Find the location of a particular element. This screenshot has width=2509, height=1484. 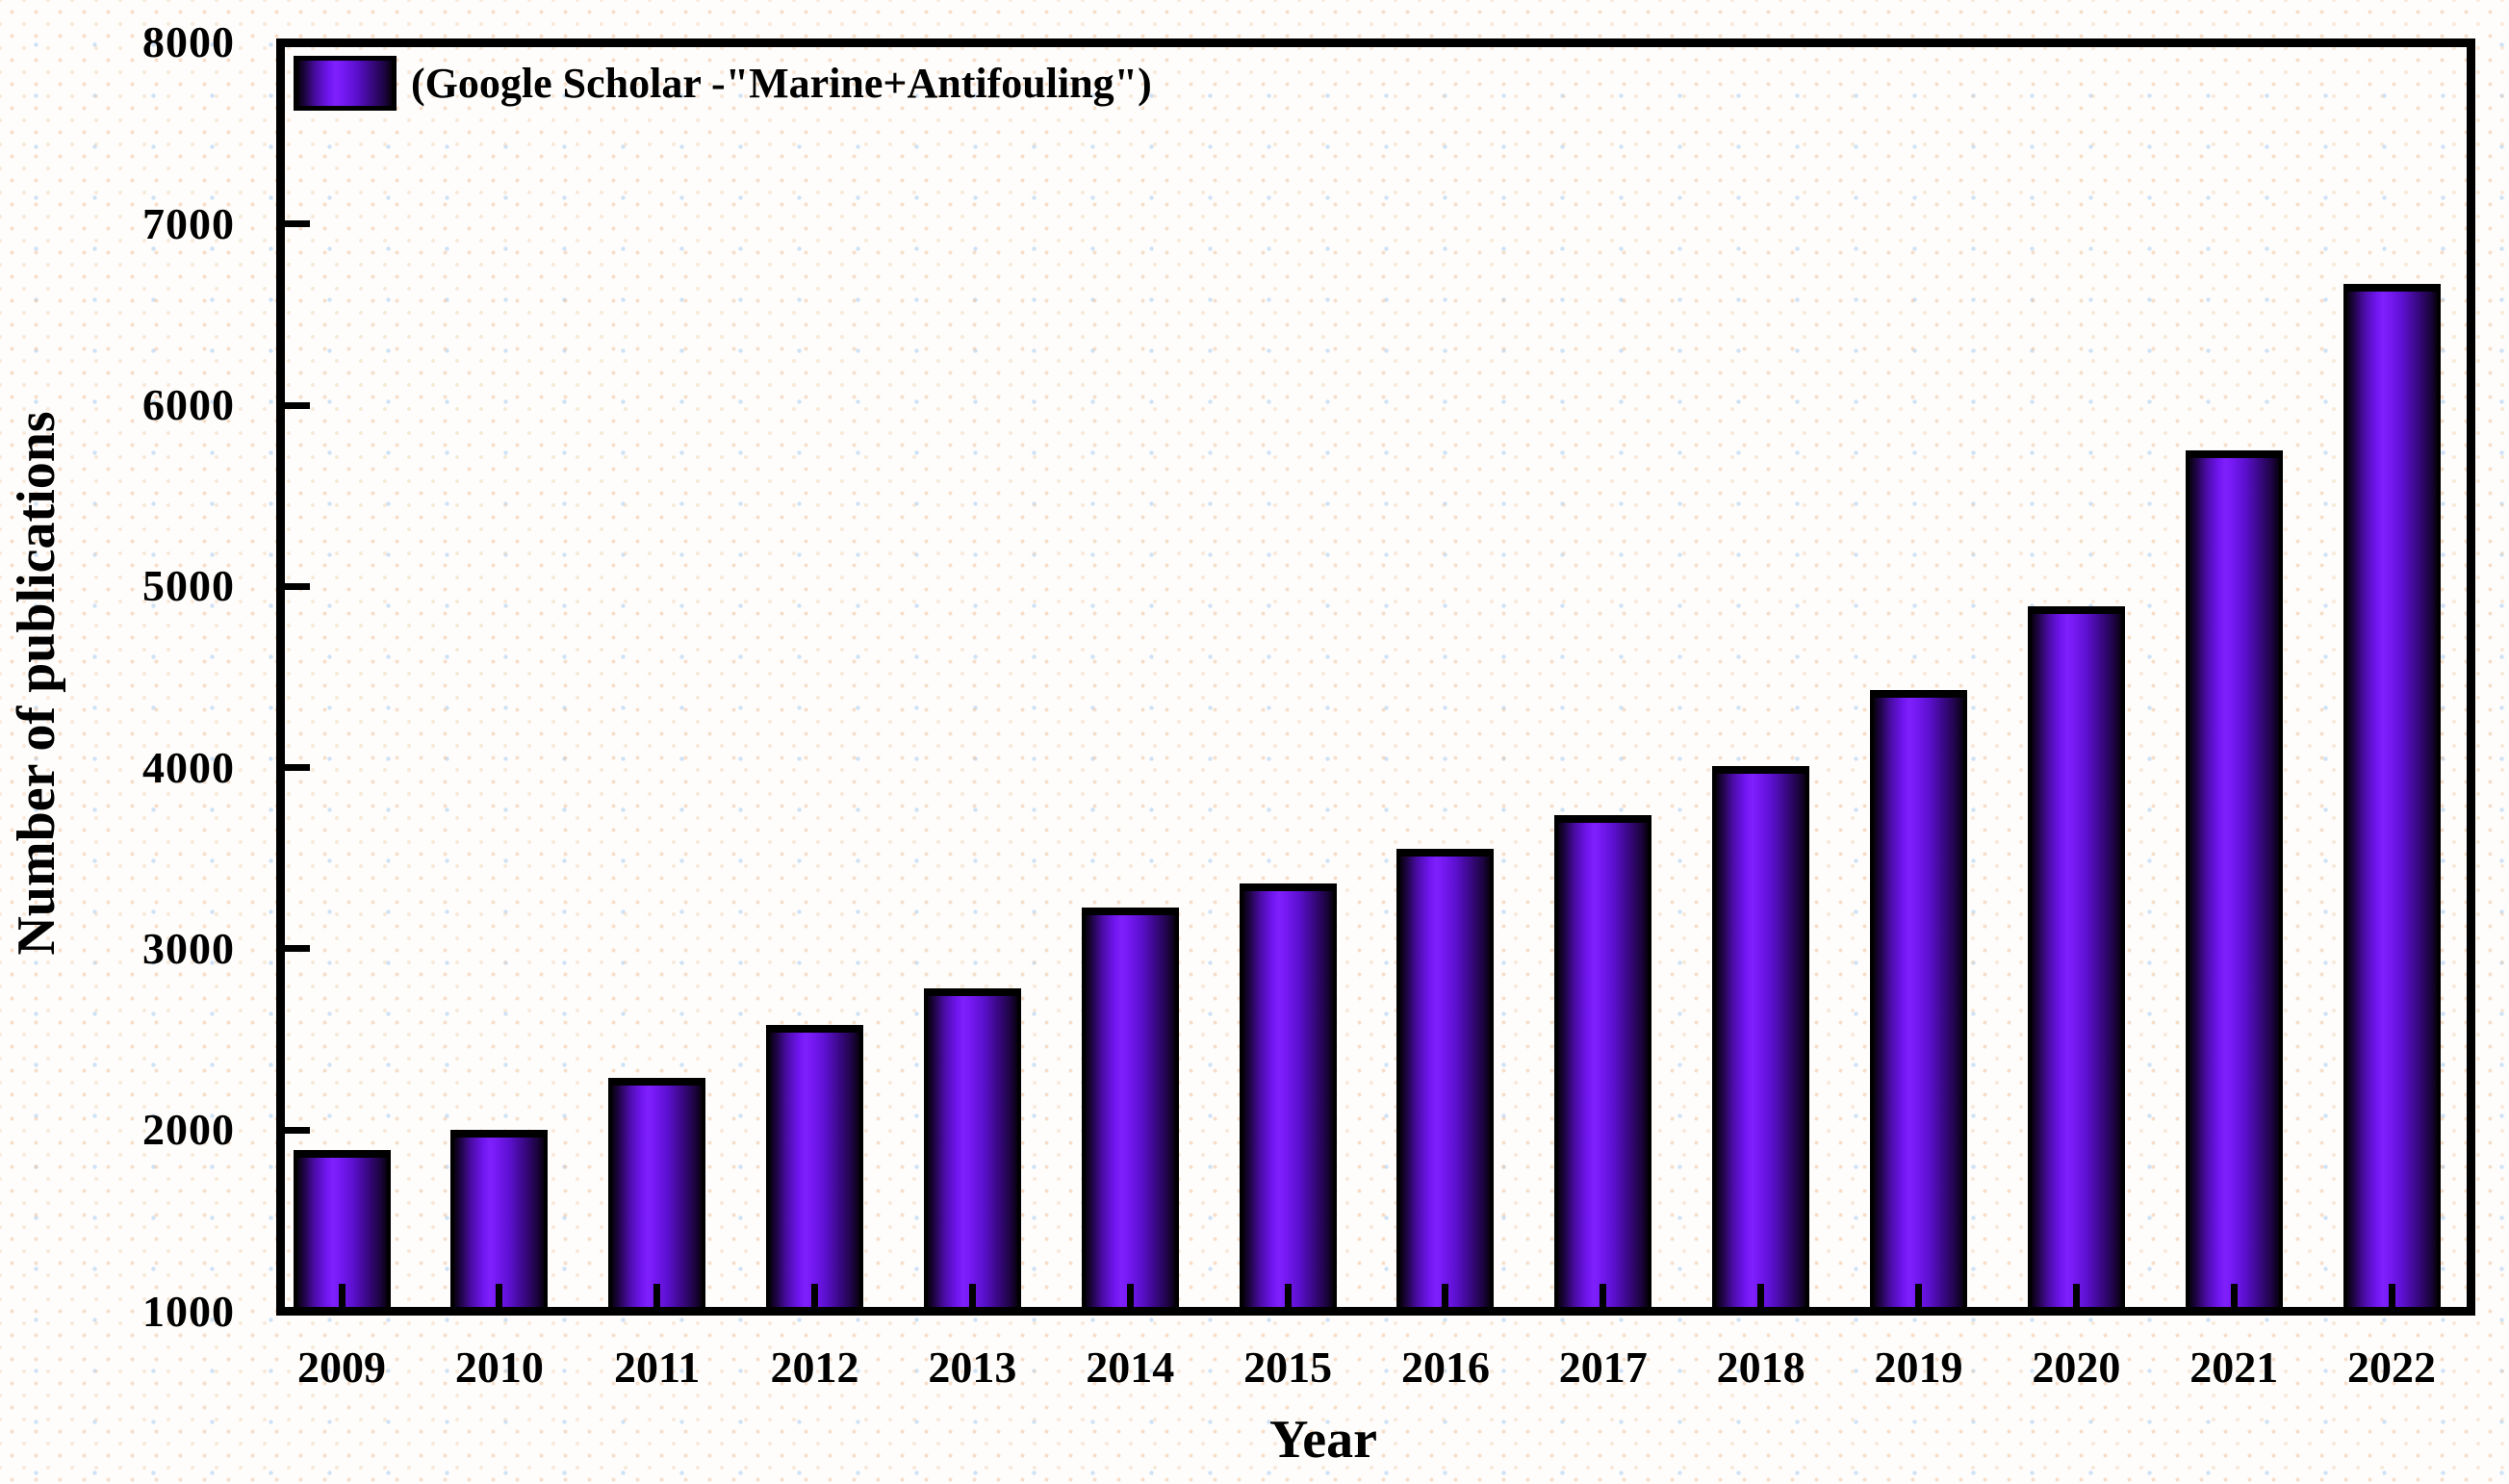

bar-2015 is located at coordinates (1288, 1095).